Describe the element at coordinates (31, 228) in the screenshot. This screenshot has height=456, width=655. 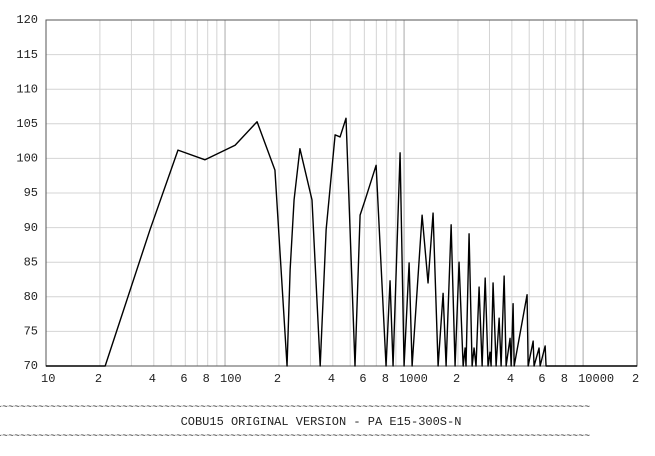
I see `y-tick-label: 90` at that location.